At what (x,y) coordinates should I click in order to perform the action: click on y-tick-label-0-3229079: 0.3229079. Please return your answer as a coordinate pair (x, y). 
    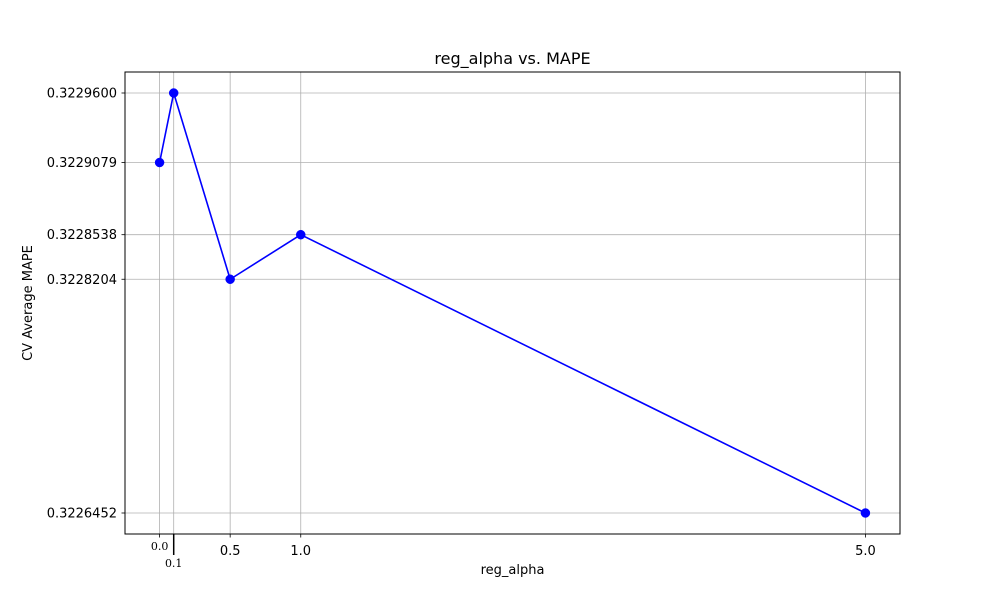
    Looking at the image, I should click on (82, 163).